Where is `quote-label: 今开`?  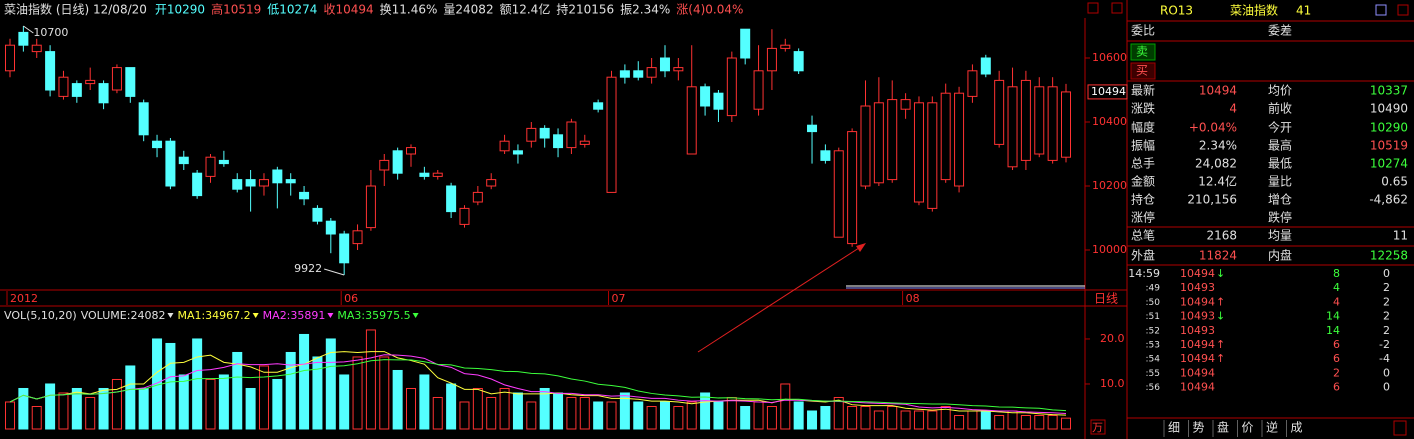
quote-label: 今开 is located at coordinates (1280, 127).